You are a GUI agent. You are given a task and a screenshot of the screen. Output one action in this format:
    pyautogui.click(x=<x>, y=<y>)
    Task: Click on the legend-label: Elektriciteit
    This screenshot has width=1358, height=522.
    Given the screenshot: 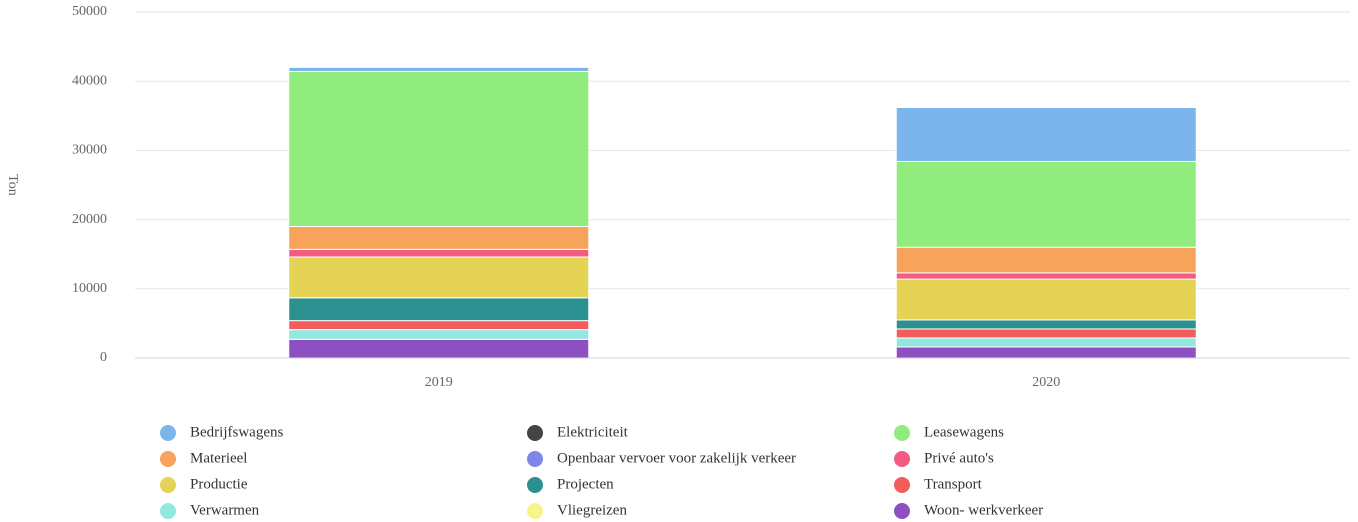 What is the action you would take?
    pyautogui.click(x=593, y=432)
    